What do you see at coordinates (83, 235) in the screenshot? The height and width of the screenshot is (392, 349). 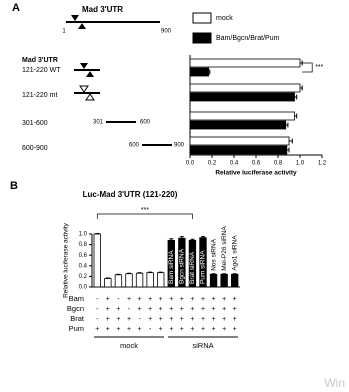 I see `y-tick-label: 1.0` at bounding box center [83, 235].